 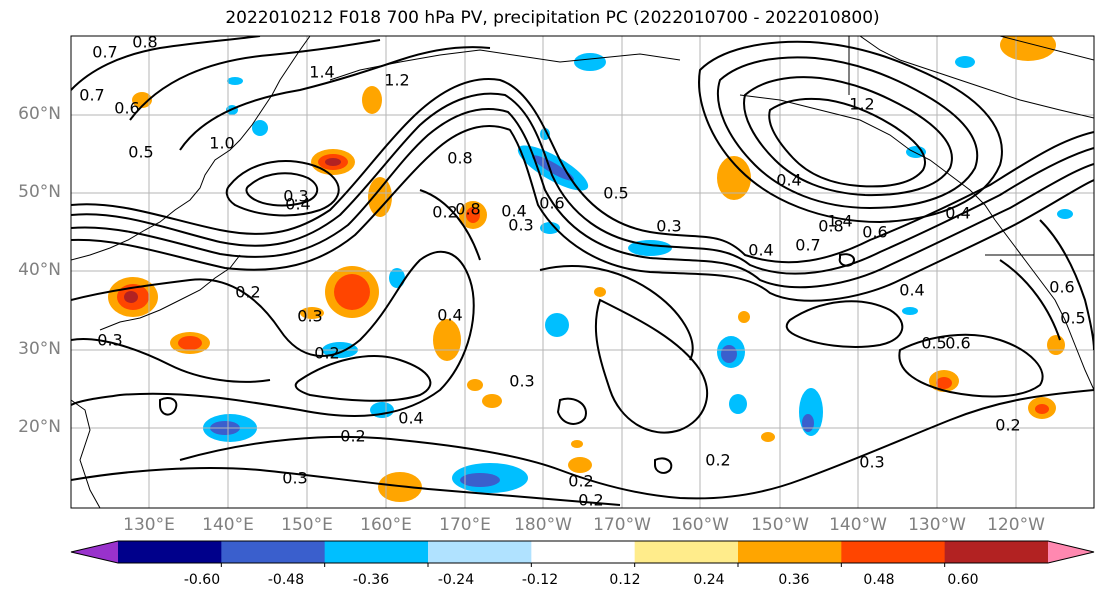 I want to click on colorbar-tick-label: -0.12, so click(x=540, y=580).